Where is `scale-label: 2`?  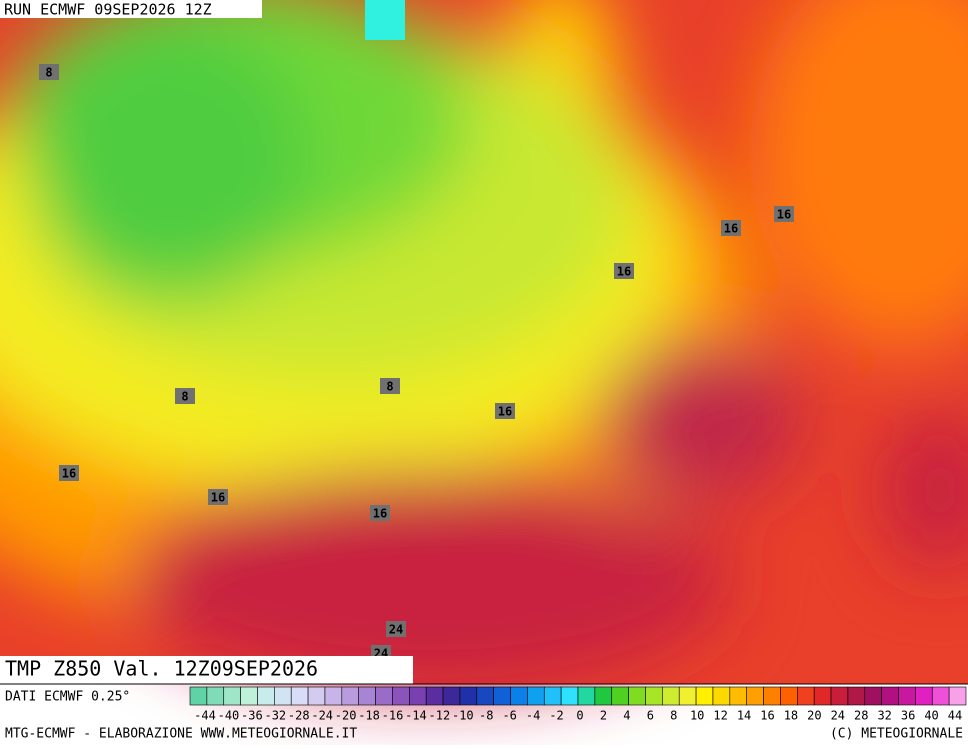
scale-label: 2 is located at coordinates (603, 716).